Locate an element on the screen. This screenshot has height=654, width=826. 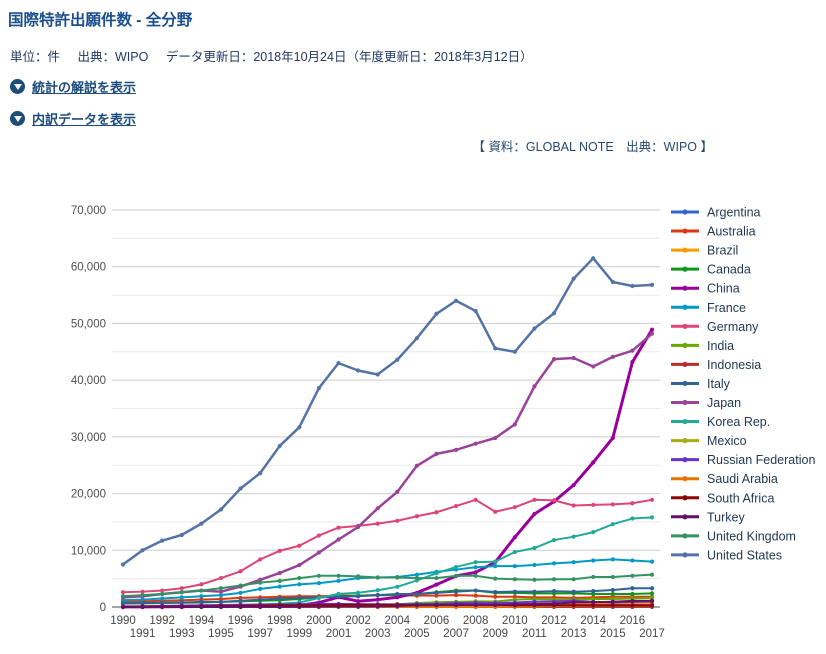
x-tick-label: 1993 is located at coordinates (182, 634).